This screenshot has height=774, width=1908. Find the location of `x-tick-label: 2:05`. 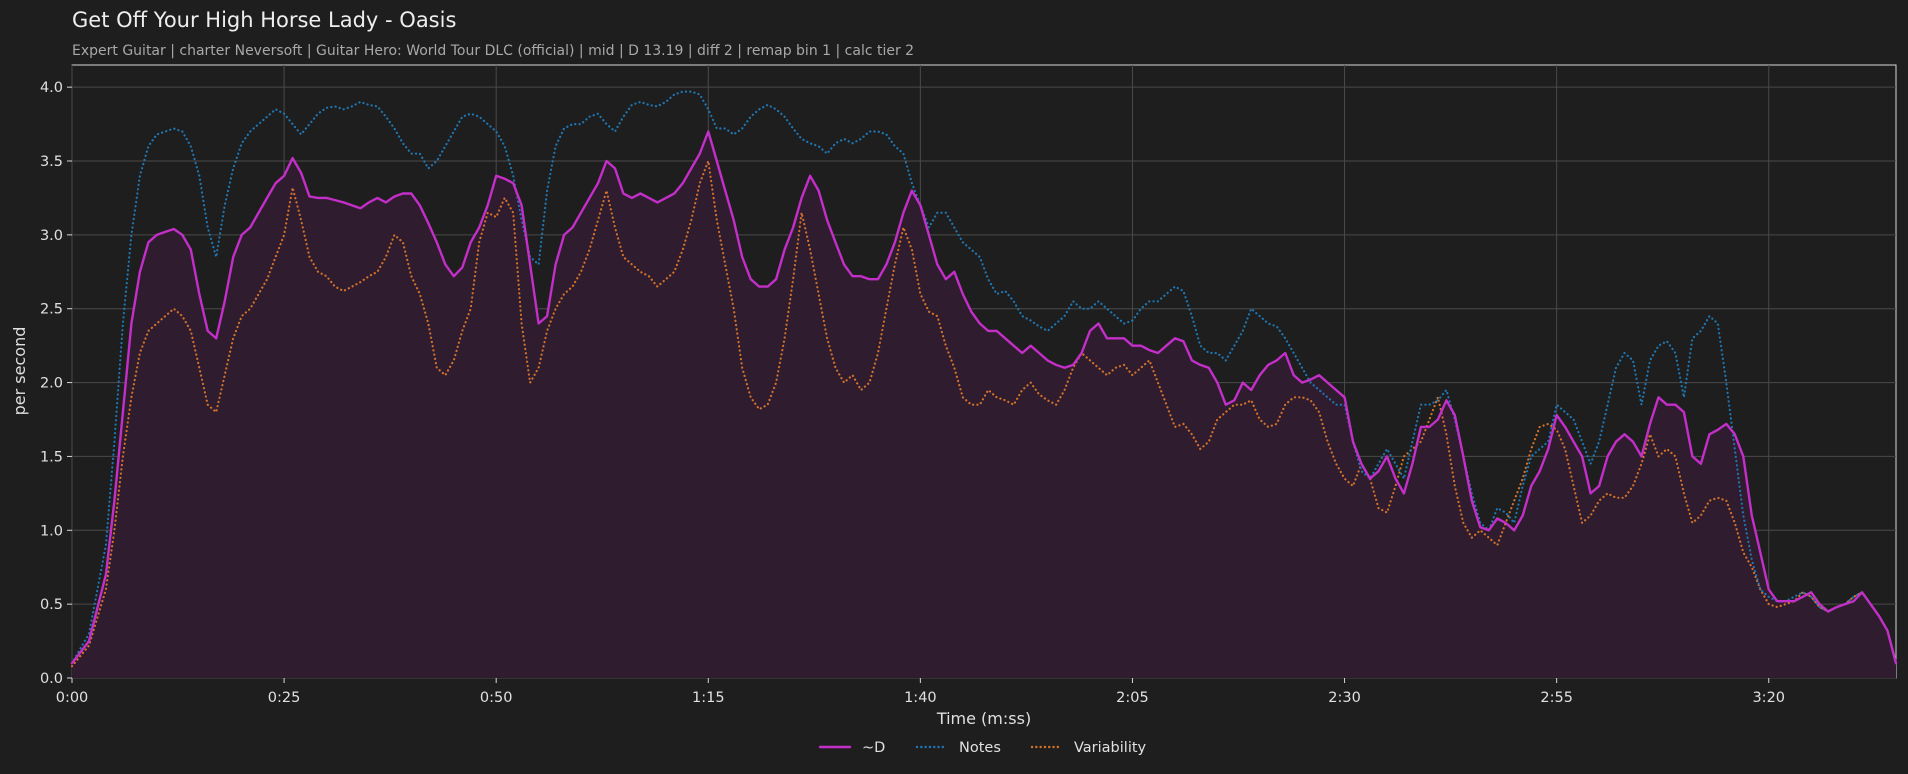

x-tick-label: 2:05 is located at coordinates (1132, 698).